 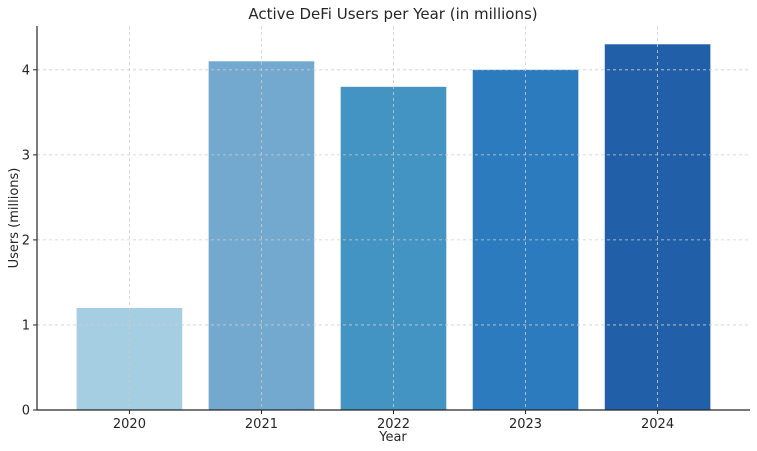 What do you see at coordinates (26, 70) in the screenshot?
I see `y-tick-label: 4` at bounding box center [26, 70].